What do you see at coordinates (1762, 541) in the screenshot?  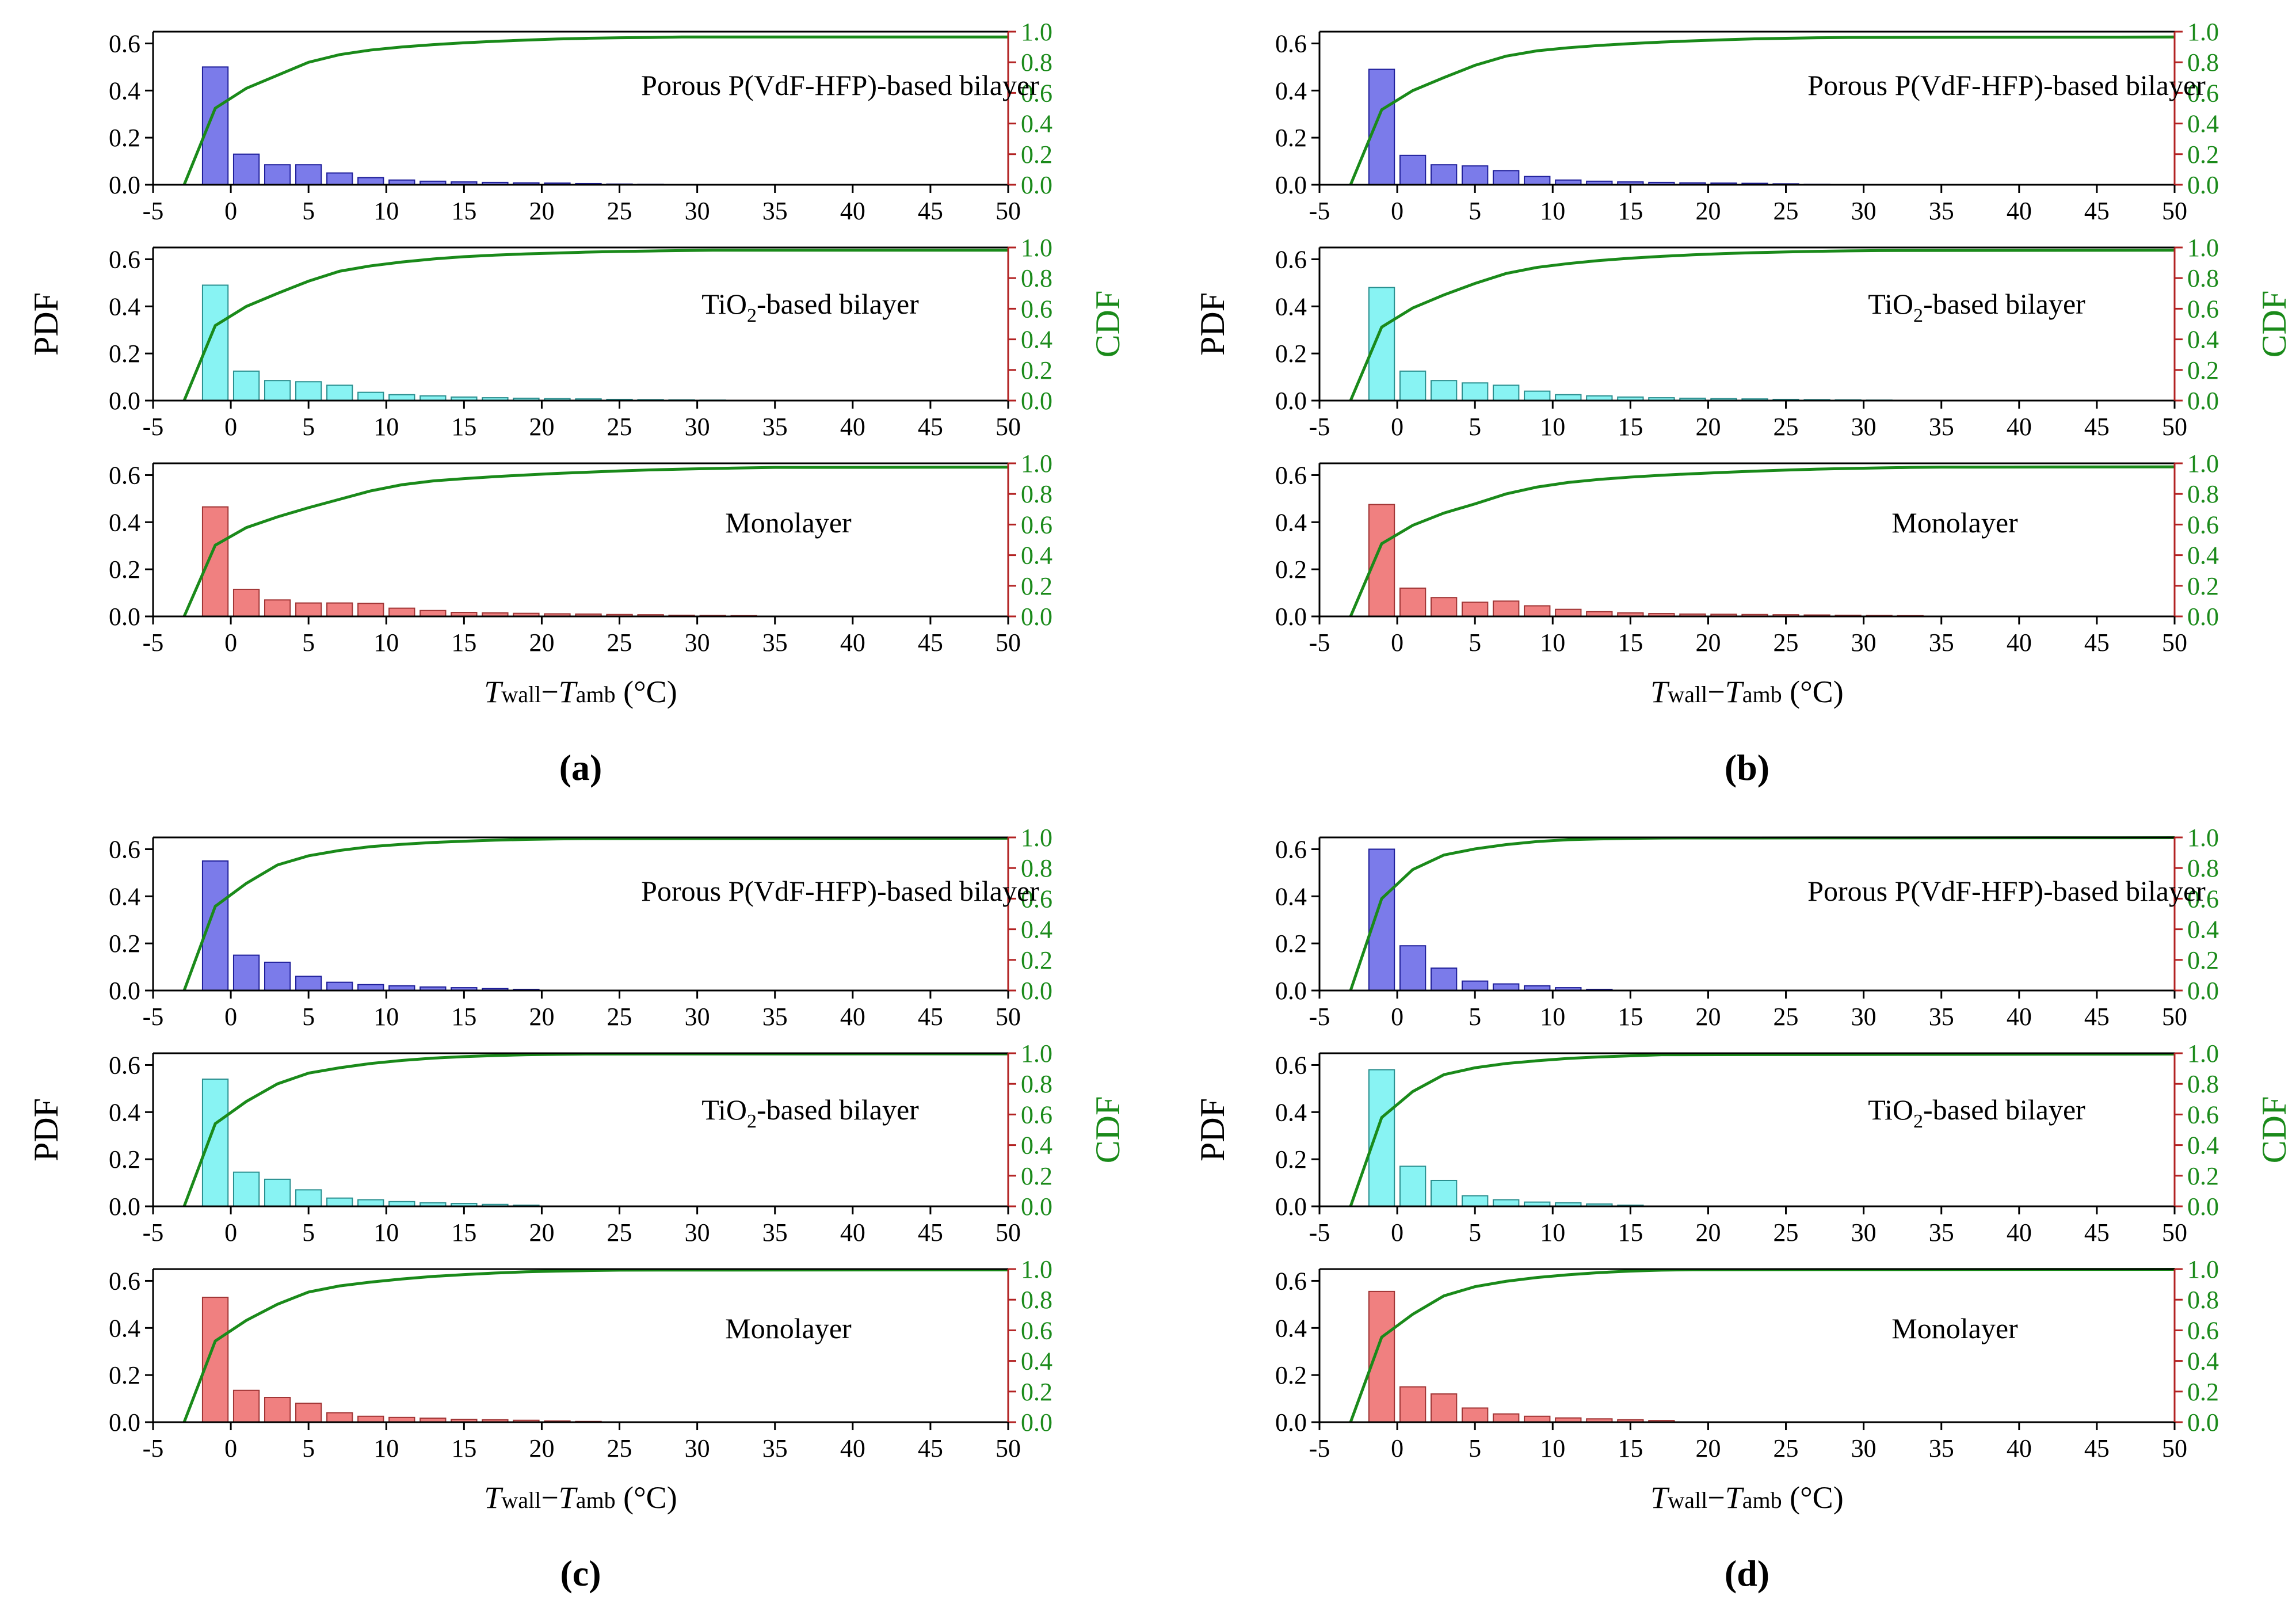 I see `cdf-line` at bounding box center [1762, 541].